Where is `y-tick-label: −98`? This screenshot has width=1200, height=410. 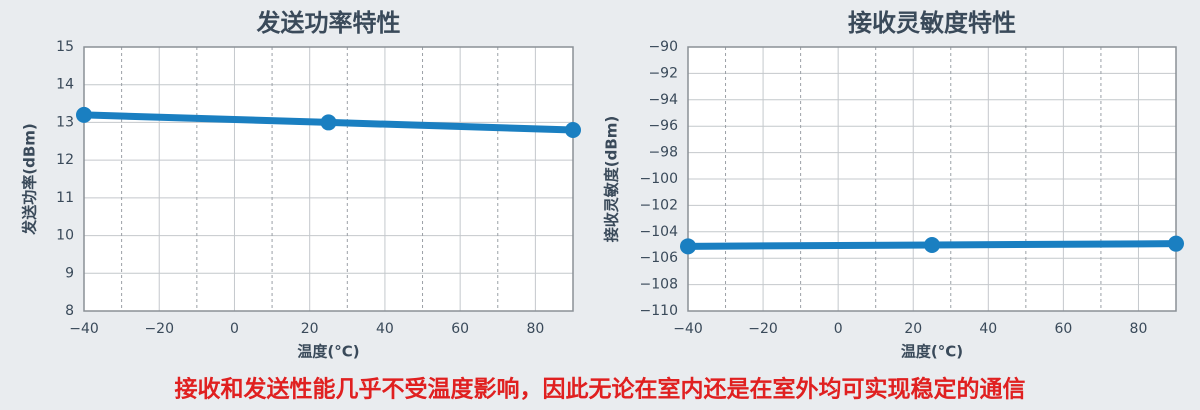
y-tick-label: −98 is located at coordinates (663, 153).